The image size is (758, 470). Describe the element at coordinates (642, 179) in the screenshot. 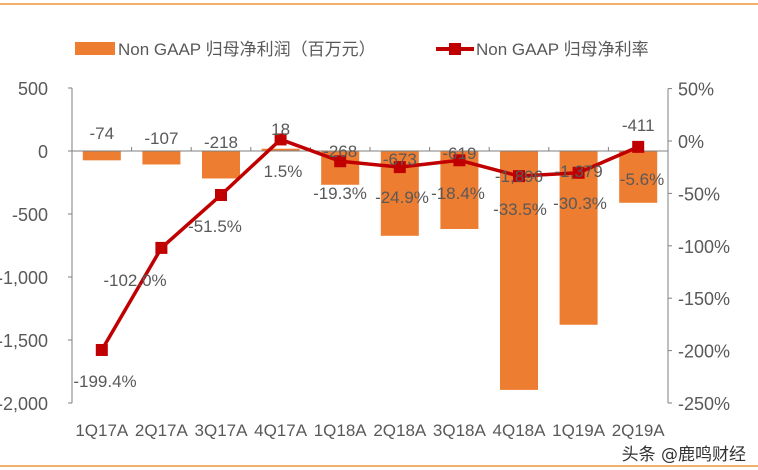

I see `line-data-label: -5.6%` at that location.